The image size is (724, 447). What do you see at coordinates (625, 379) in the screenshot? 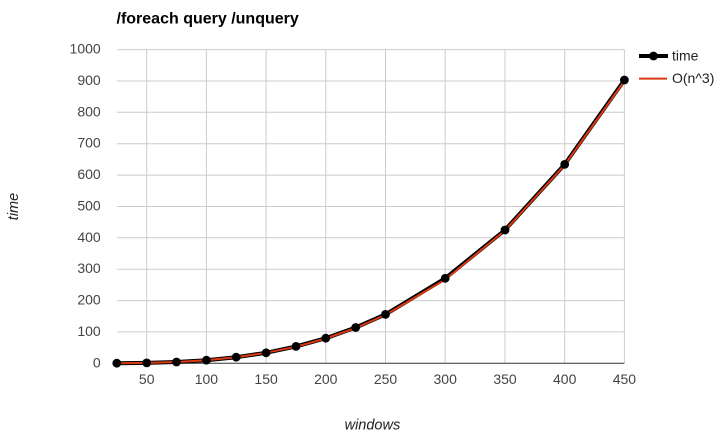
I see `svg-text: 450` at bounding box center [625, 379].